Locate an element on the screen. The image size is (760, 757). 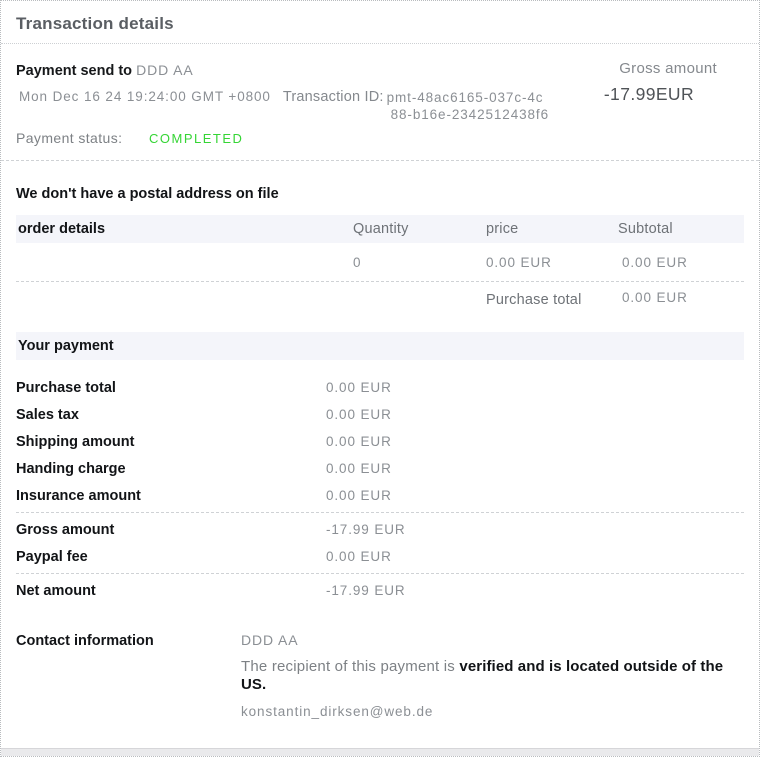
page-header: Transaction details is located at coordinates (380, 22).